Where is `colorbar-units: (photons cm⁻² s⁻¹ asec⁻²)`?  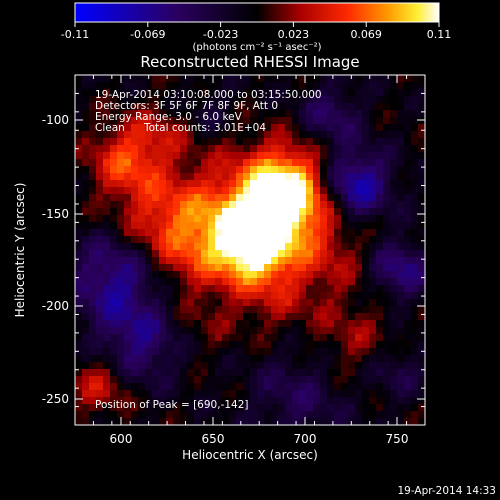 colorbar-units: (photons cm⁻² s⁻¹ asec⁻²) is located at coordinates (256, 47).